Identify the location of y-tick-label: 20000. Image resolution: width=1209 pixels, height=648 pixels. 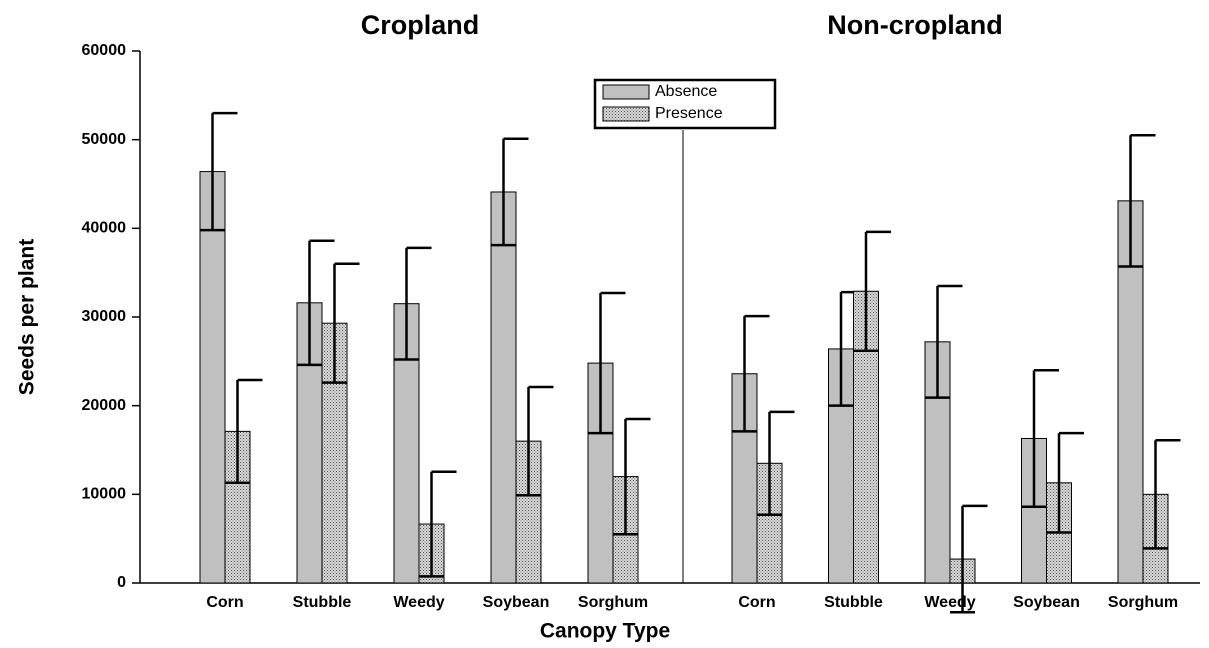
(104, 405).